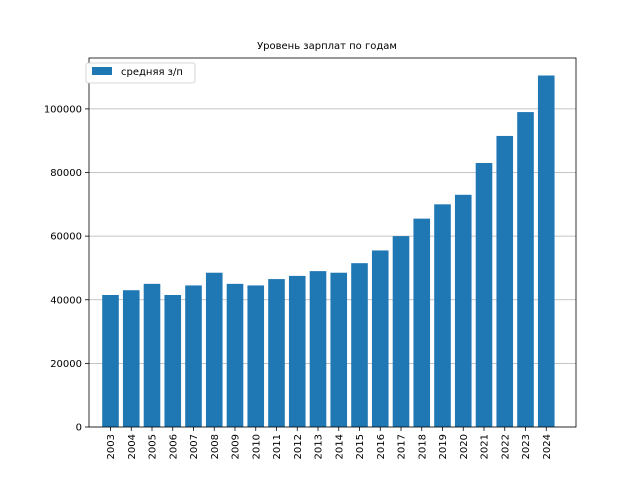  Describe the element at coordinates (152, 72) in the screenshot. I see `legend-label: средняя з/п` at that location.